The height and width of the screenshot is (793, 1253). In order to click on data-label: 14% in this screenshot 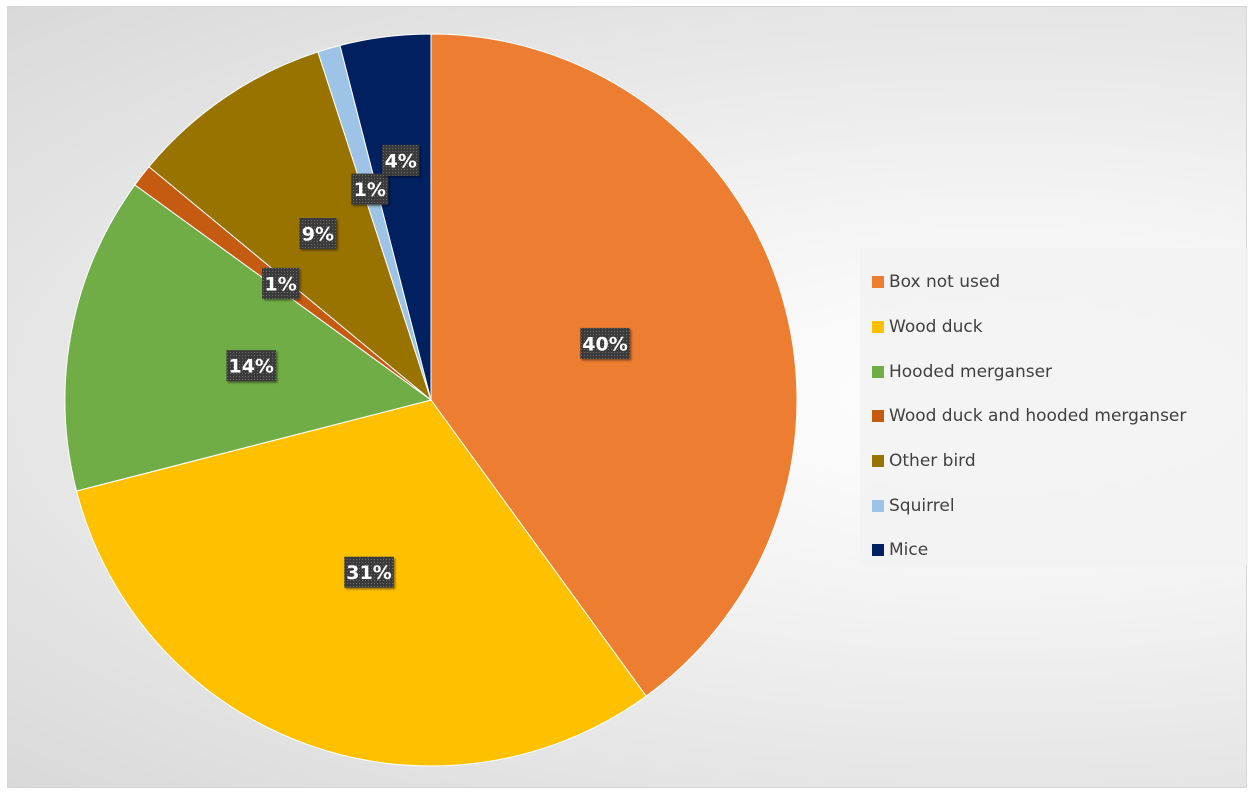, I will do `click(251, 366)`.